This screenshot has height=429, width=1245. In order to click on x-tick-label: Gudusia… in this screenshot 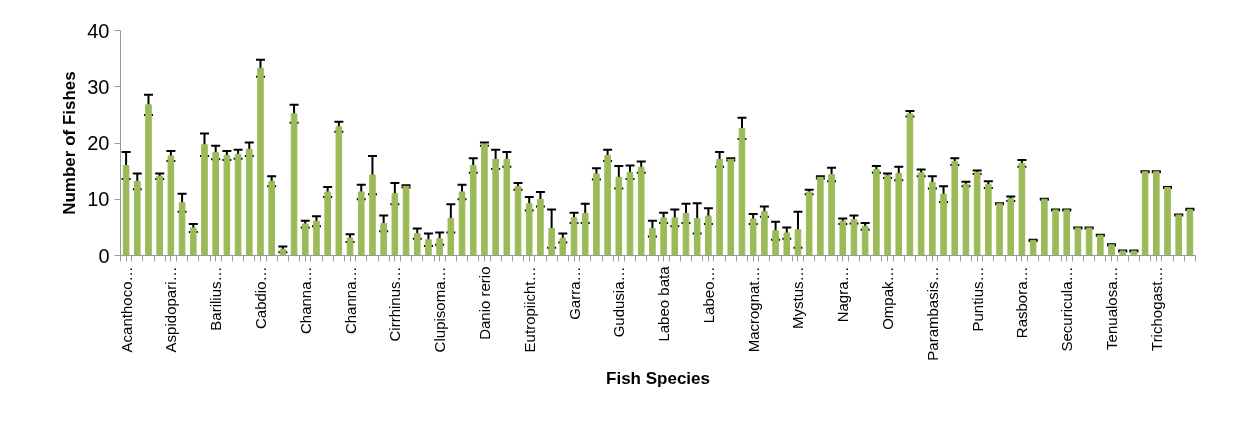, I will do `click(619, 302)`.